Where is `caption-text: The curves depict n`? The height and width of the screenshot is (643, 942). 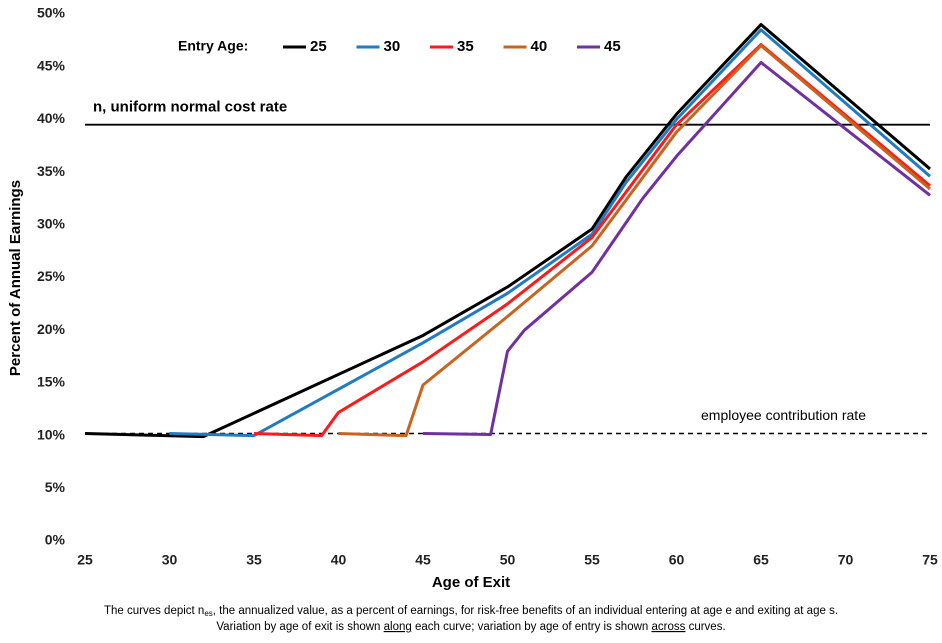
caption-text: The curves depict n is located at coordinates (154, 611).